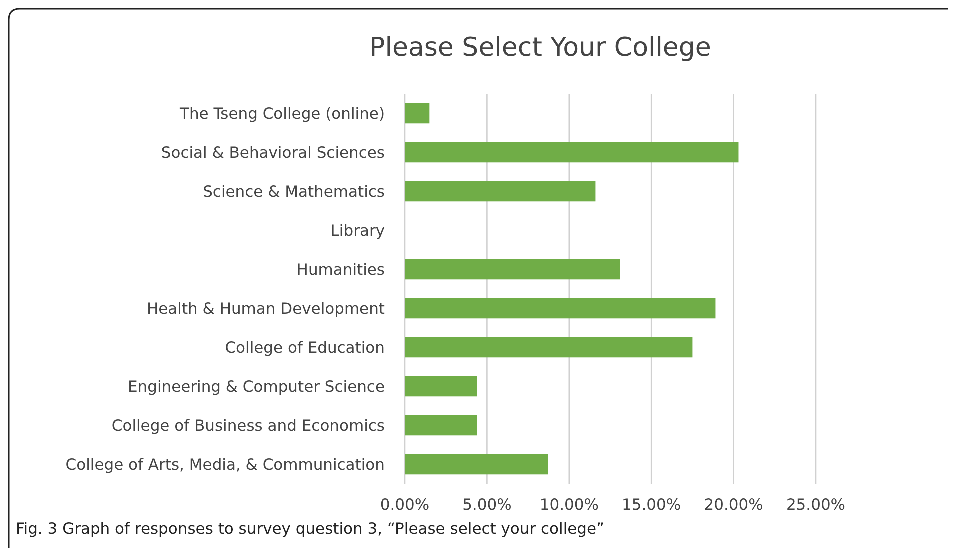 This screenshot has height=549, width=956. Describe the element at coordinates (569, 505) in the screenshot. I see `x-tick-label: 10.00%` at that location.